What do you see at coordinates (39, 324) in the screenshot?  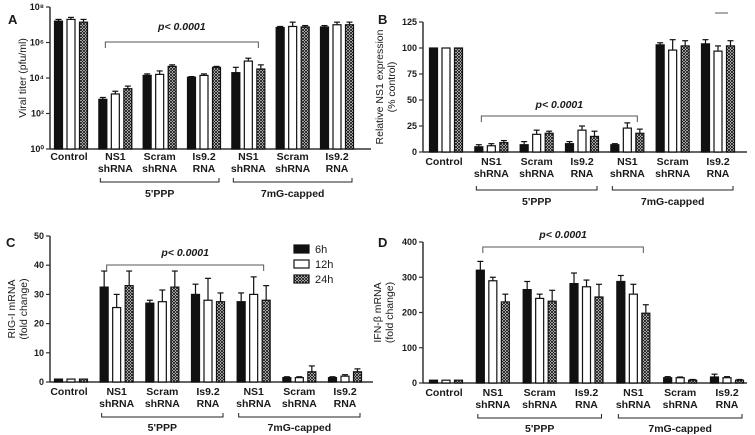 I see `y-tick-label: 20` at bounding box center [39, 324].